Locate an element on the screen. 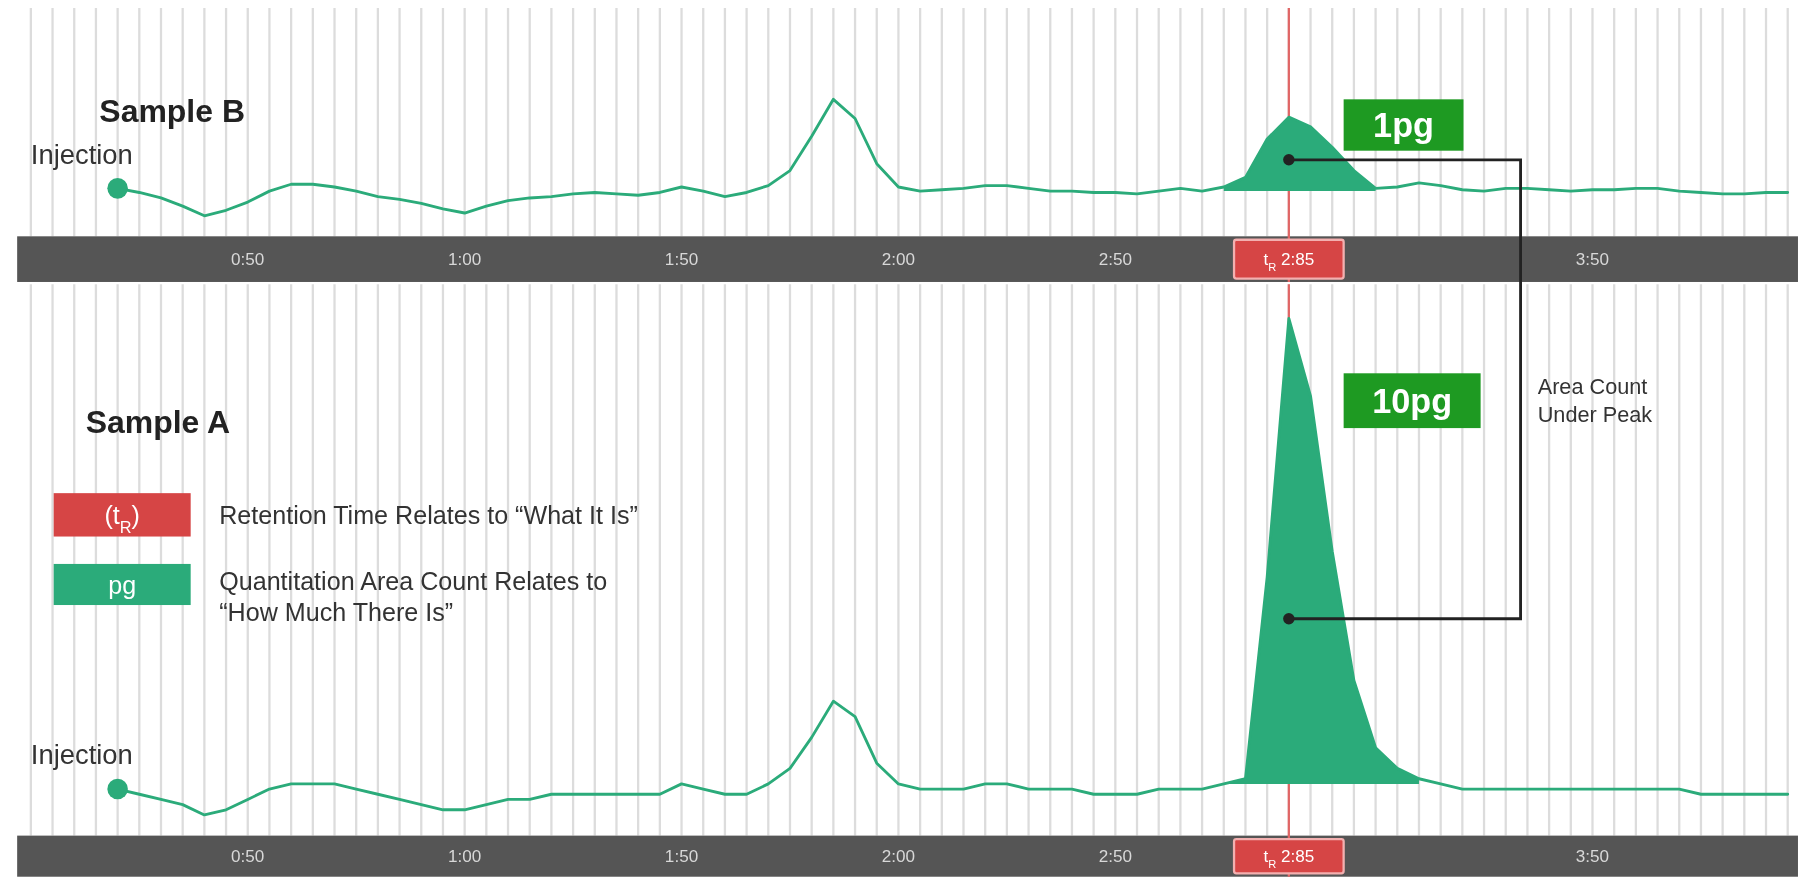 This screenshot has width=1807, height=879. annotation: 1pg is located at coordinates (1404, 125).